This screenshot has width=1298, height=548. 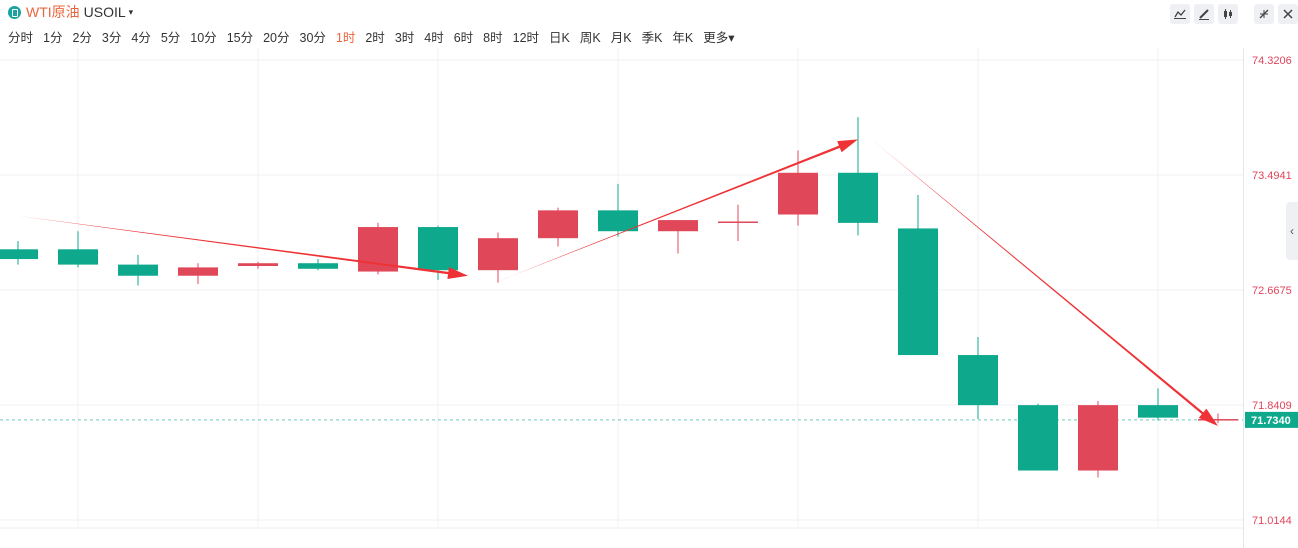 I want to click on instrument-selector: WTI原油 USOIL ▾, so click(x=70, y=12).